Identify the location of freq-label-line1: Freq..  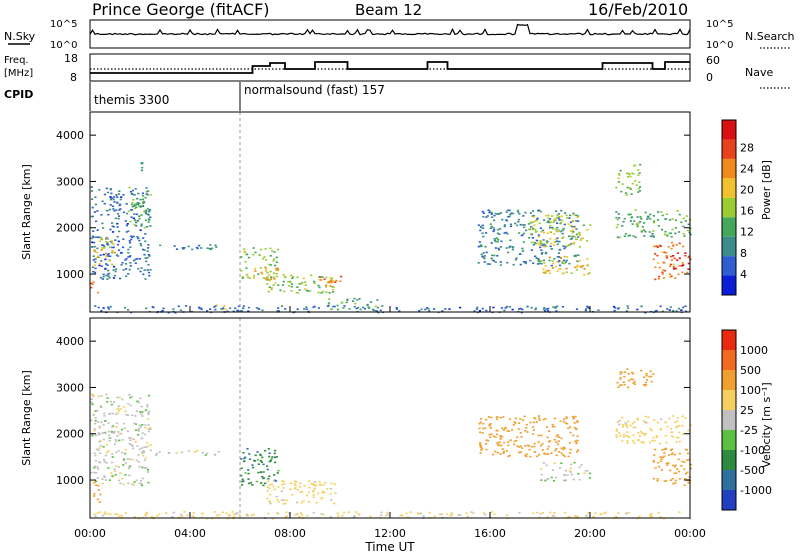
(16, 60).